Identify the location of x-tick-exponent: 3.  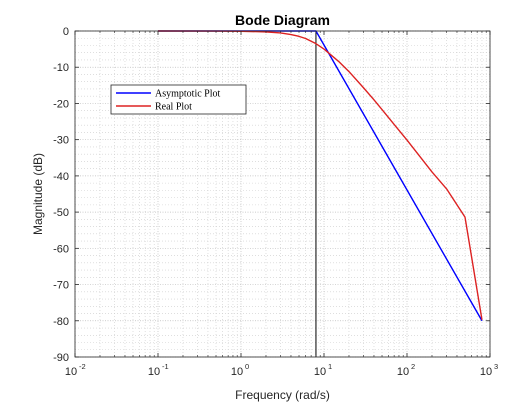
(496, 366).